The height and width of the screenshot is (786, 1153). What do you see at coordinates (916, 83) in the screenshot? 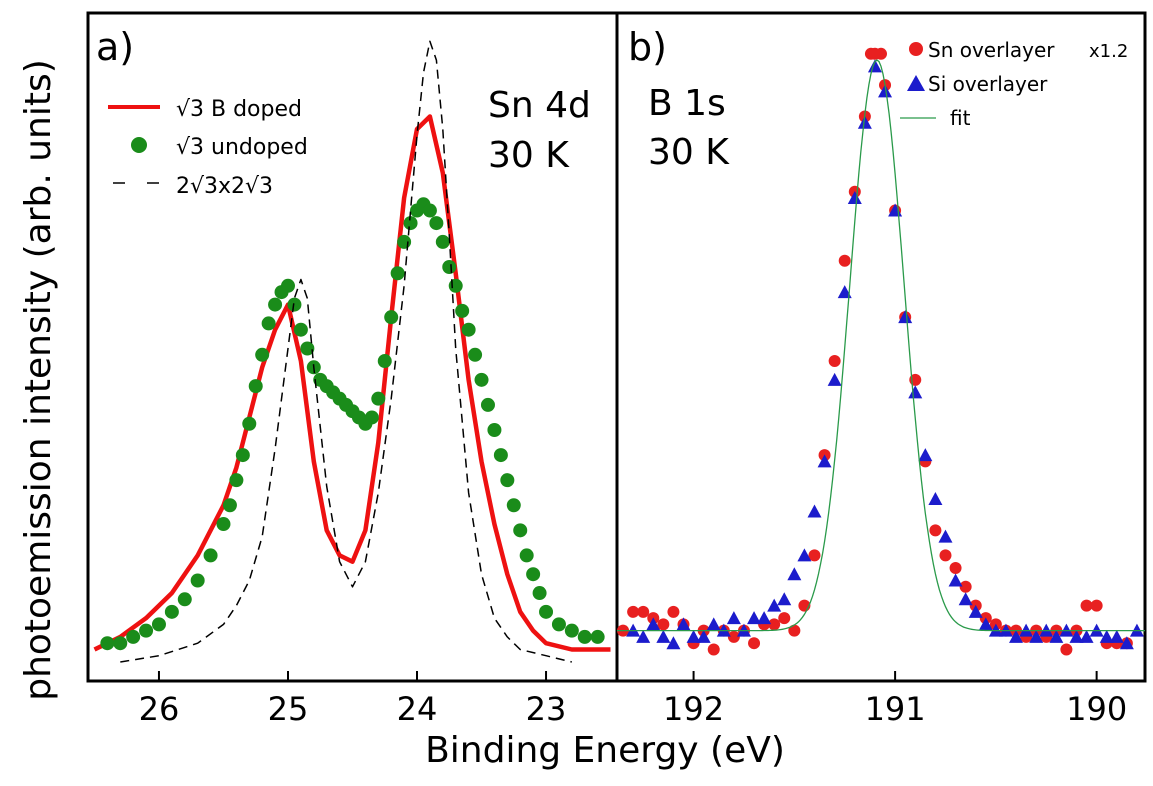
I see `legend-blue-triangle-swatch` at bounding box center [916, 83].